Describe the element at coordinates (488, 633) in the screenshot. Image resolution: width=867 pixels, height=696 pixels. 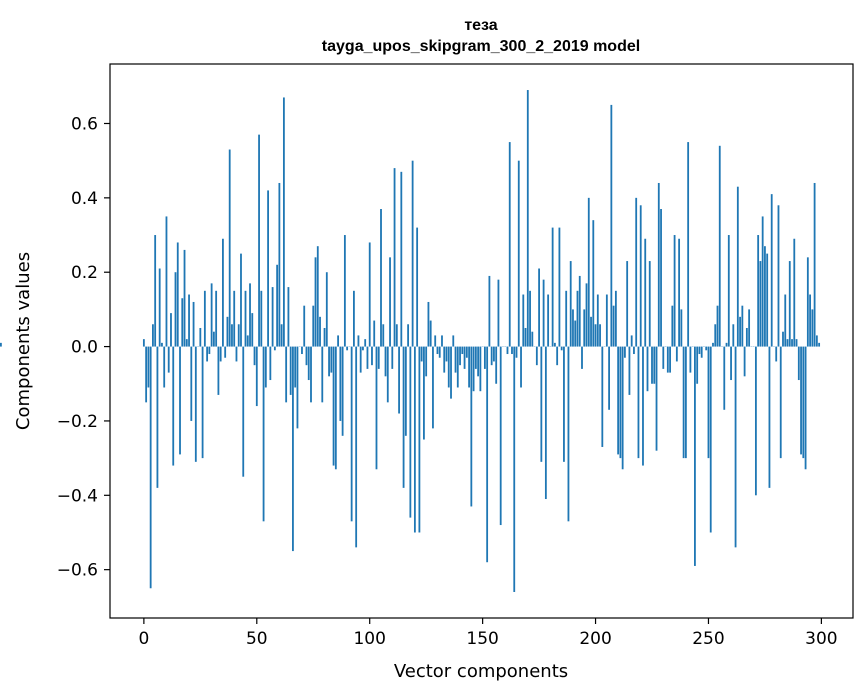
I see `x-axis: 0 50 100 150 200 250 300` at that location.